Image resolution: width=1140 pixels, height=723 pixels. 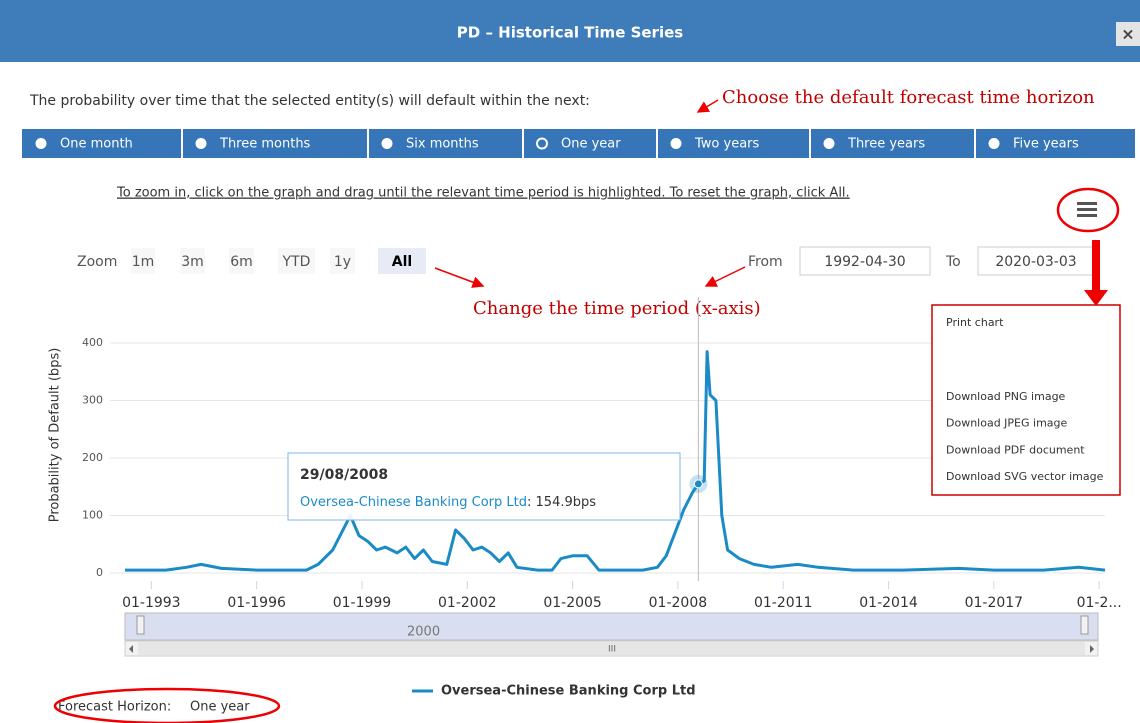 What do you see at coordinates (92, 515) in the screenshot?
I see `y-tick-label: 100` at bounding box center [92, 515].